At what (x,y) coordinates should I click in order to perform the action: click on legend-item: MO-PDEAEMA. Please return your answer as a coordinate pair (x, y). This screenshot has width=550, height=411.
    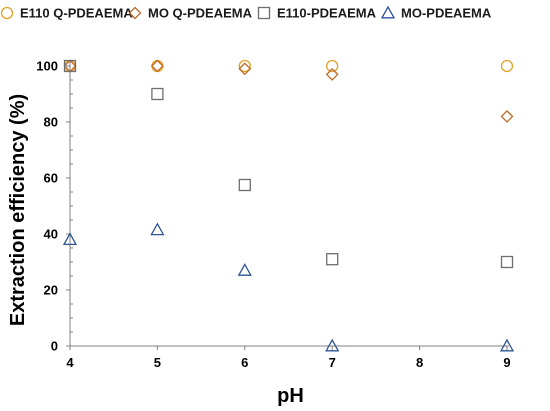
    Looking at the image, I should click on (436, 13).